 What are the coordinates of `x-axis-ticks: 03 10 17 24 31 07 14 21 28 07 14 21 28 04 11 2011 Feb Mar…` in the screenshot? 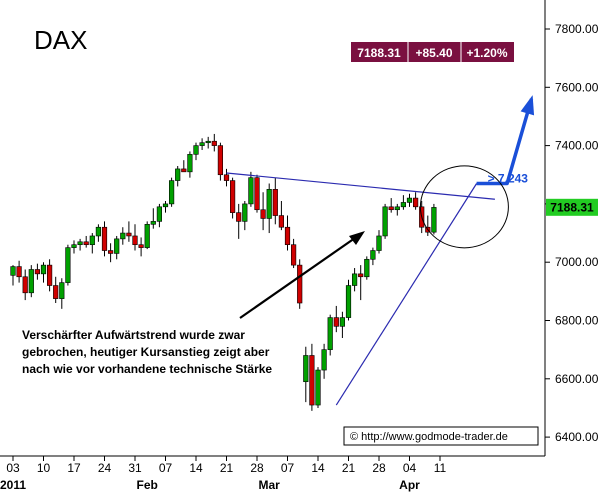 It's located at (223, 474).